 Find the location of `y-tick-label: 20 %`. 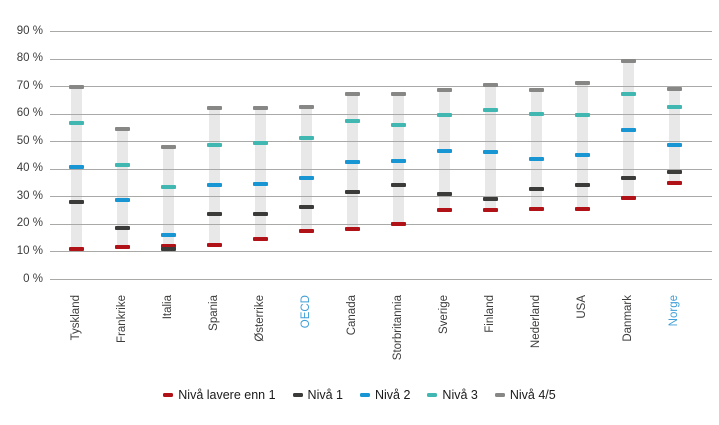

y-tick-label: 20 % is located at coordinates (29, 223).